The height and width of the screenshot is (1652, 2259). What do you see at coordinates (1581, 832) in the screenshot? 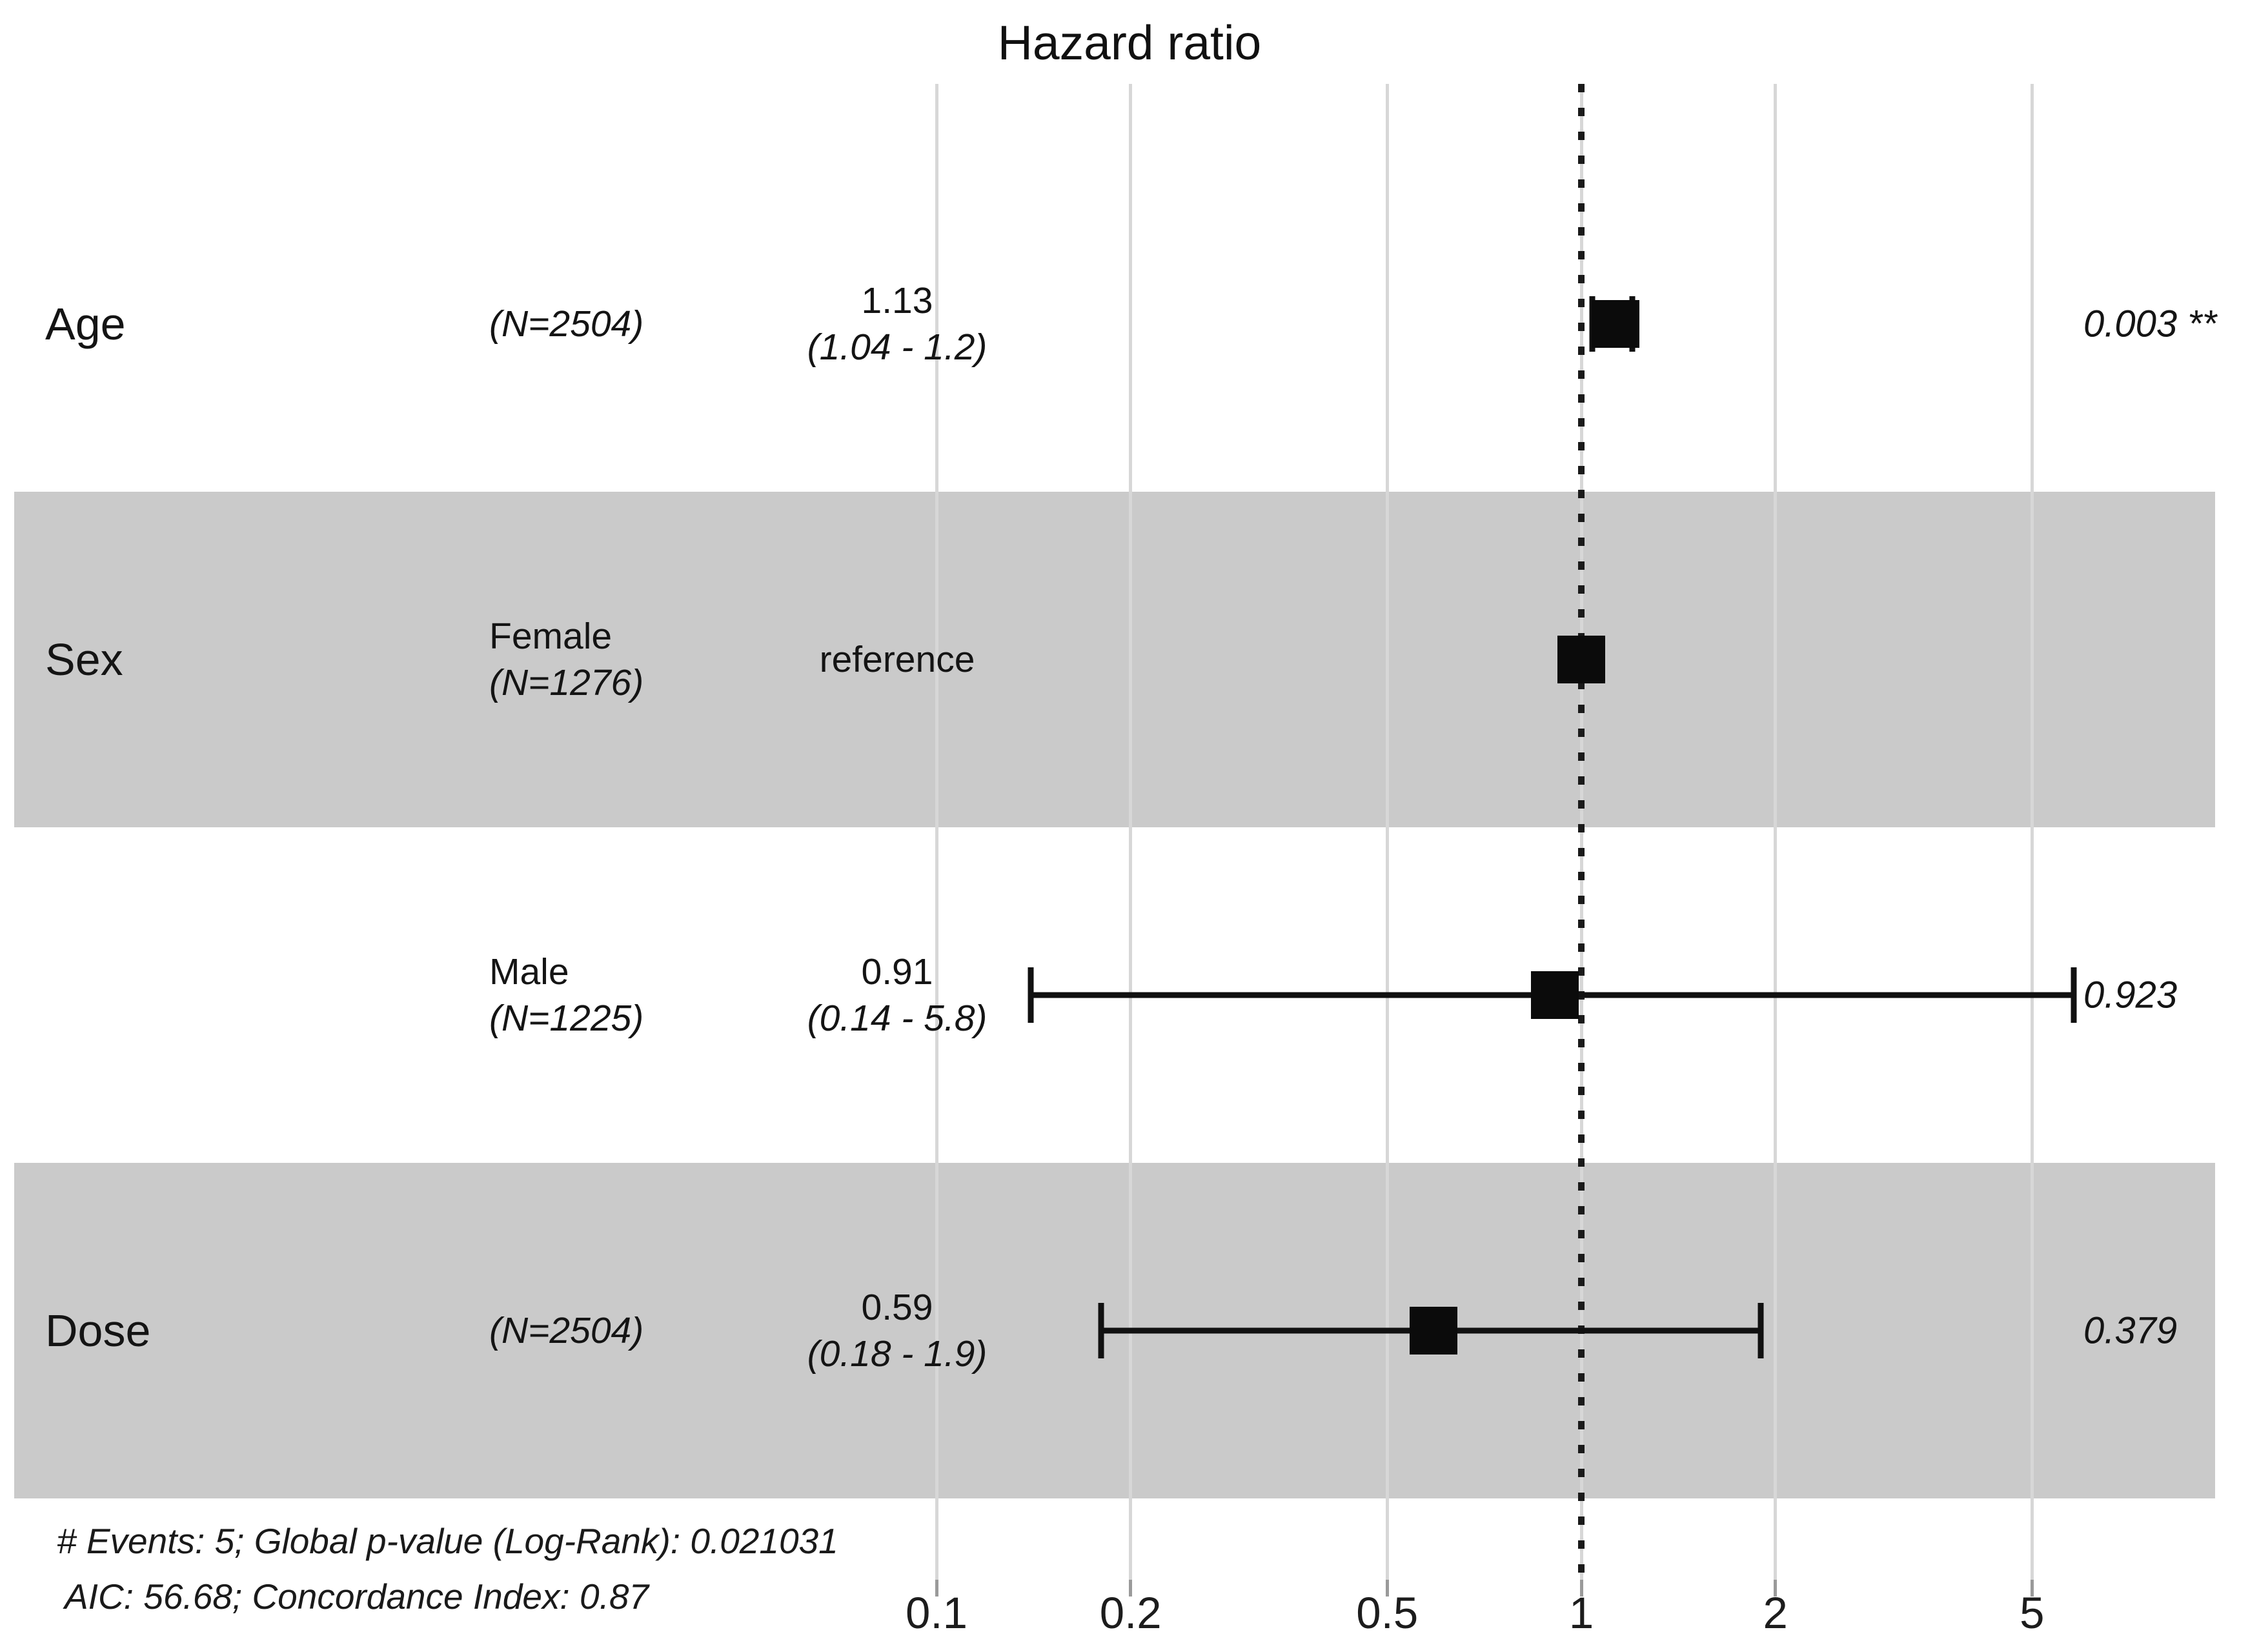
I see `reference-line-hr1` at bounding box center [1581, 832].